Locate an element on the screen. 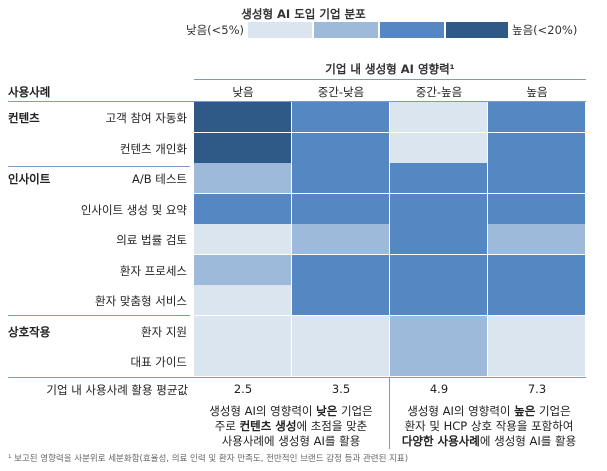 The width and height of the screenshot is (607, 471). row-label: A/B 테스트 is located at coordinates (159, 179).